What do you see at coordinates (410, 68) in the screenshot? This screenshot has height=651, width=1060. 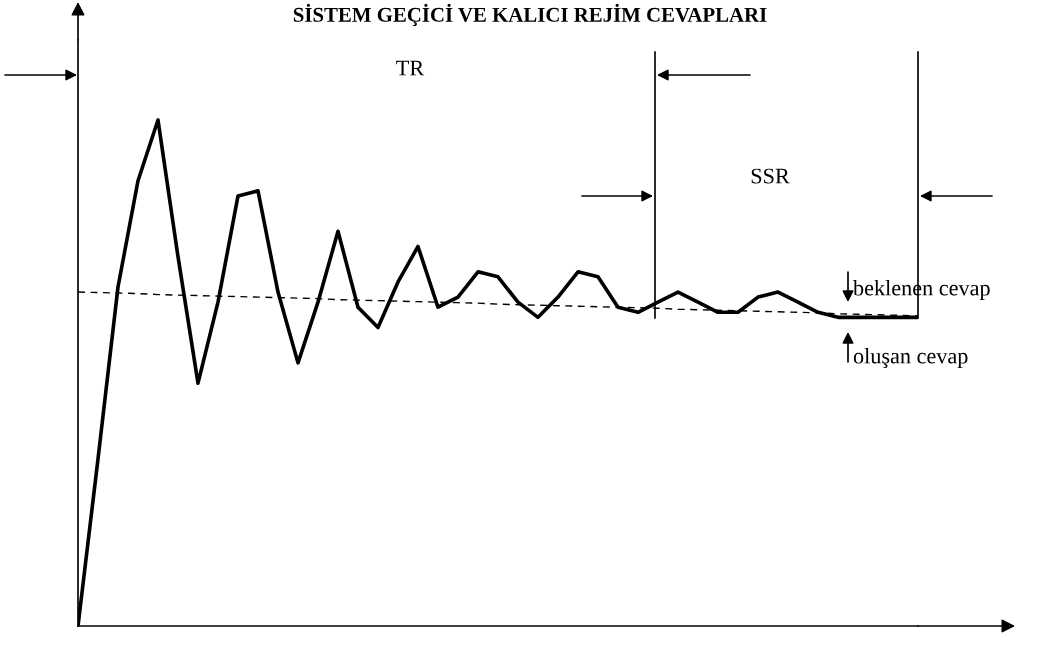 I see `text: TR` at bounding box center [410, 68].